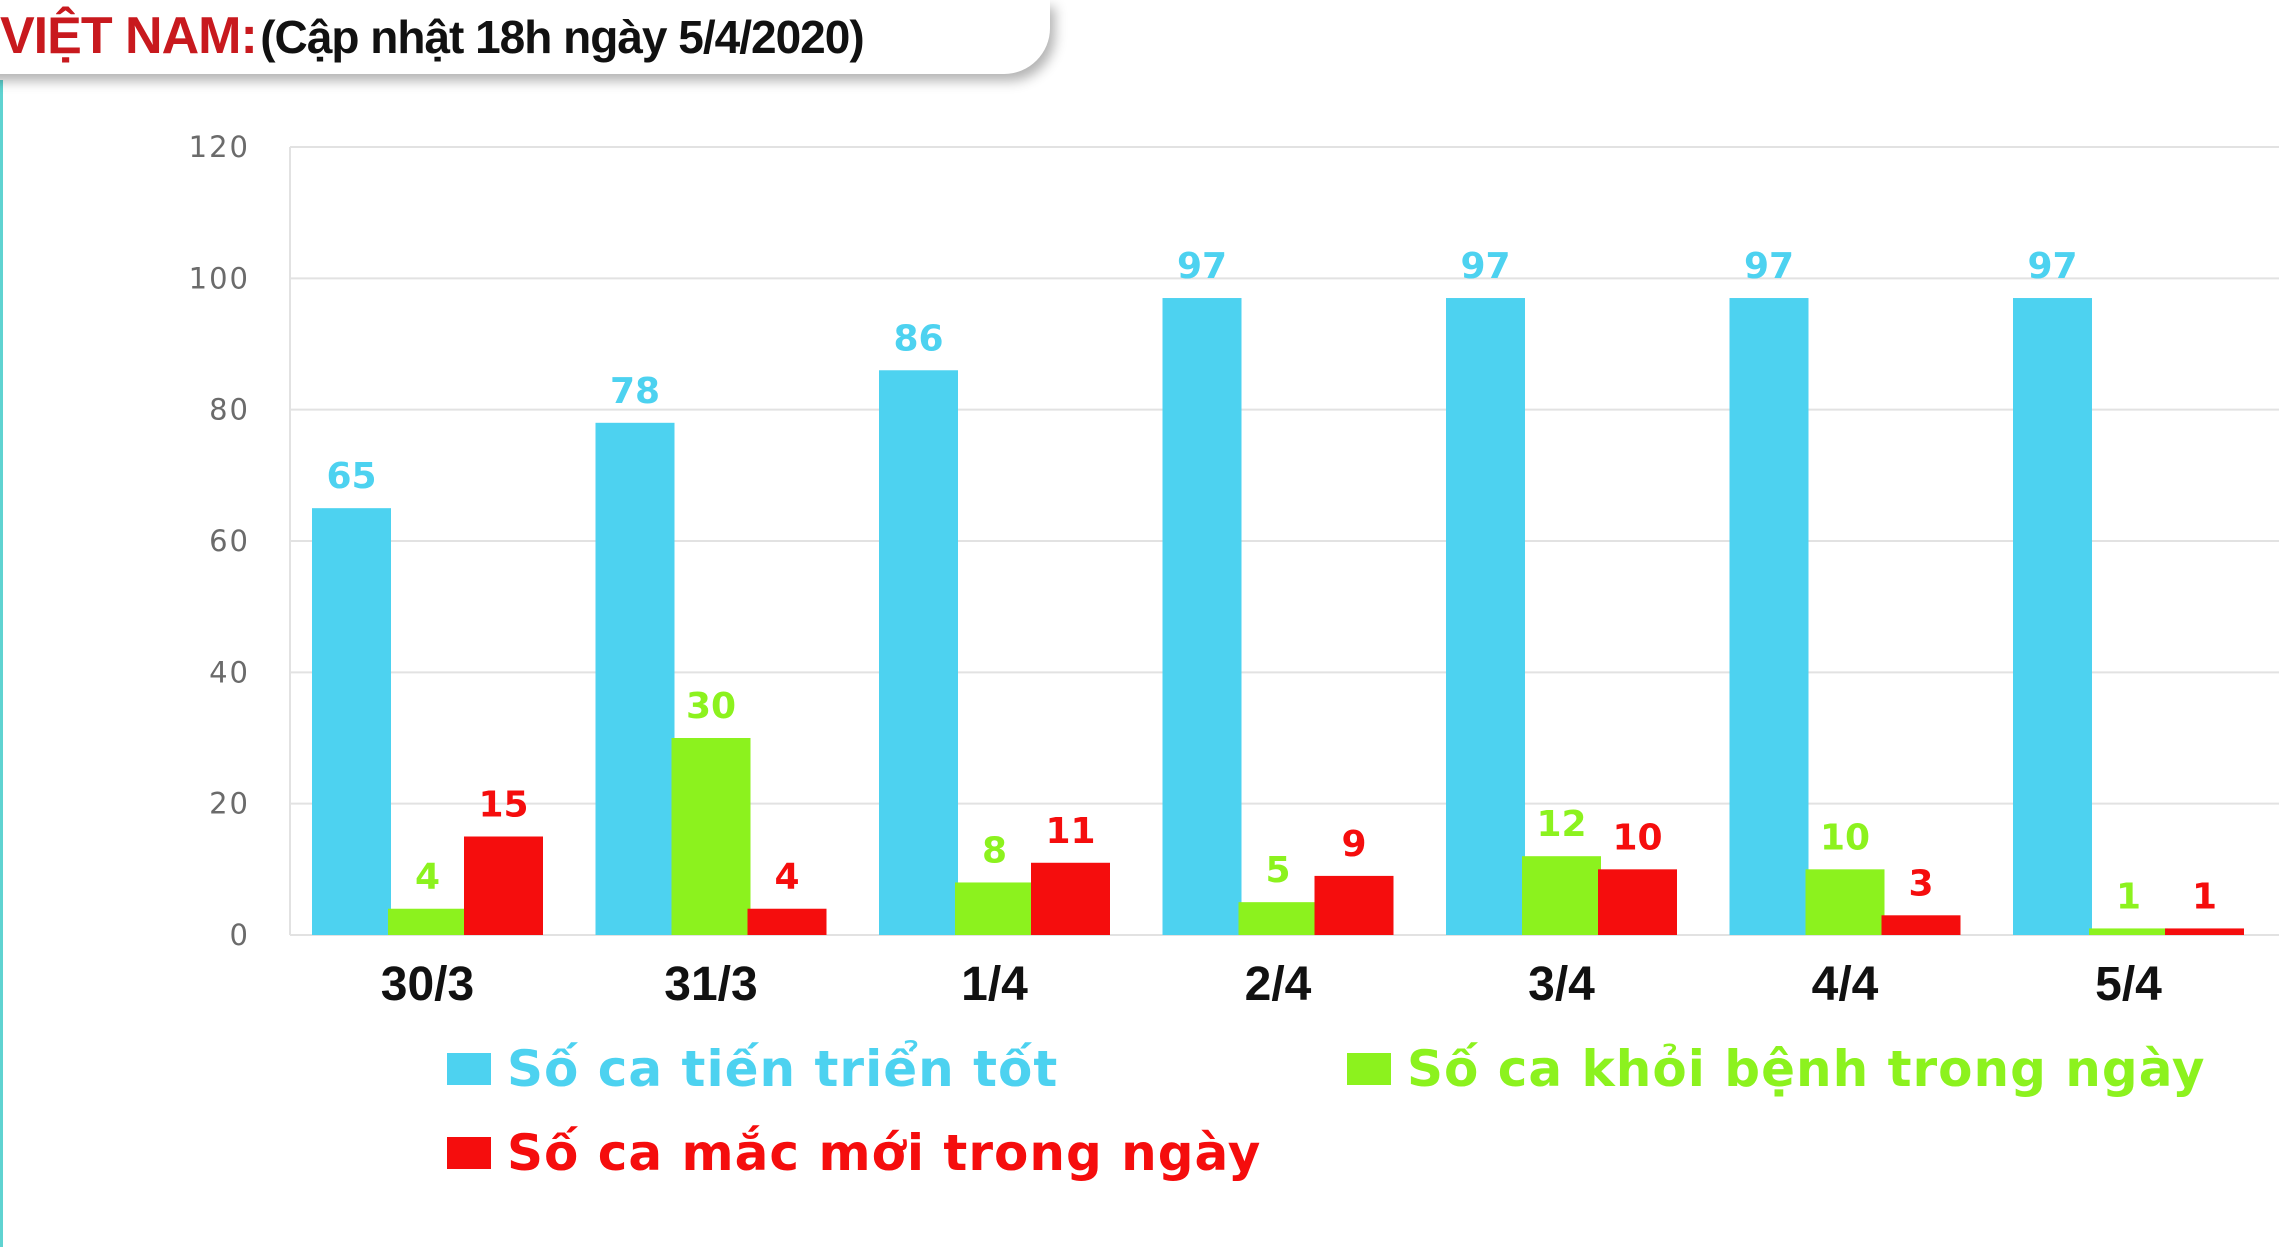 The width and height of the screenshot is (2279, 1247). Describe the element at coordinates (994, 850) in the screenshot. I see `data-label-1-4-series-2: 8` at that location.